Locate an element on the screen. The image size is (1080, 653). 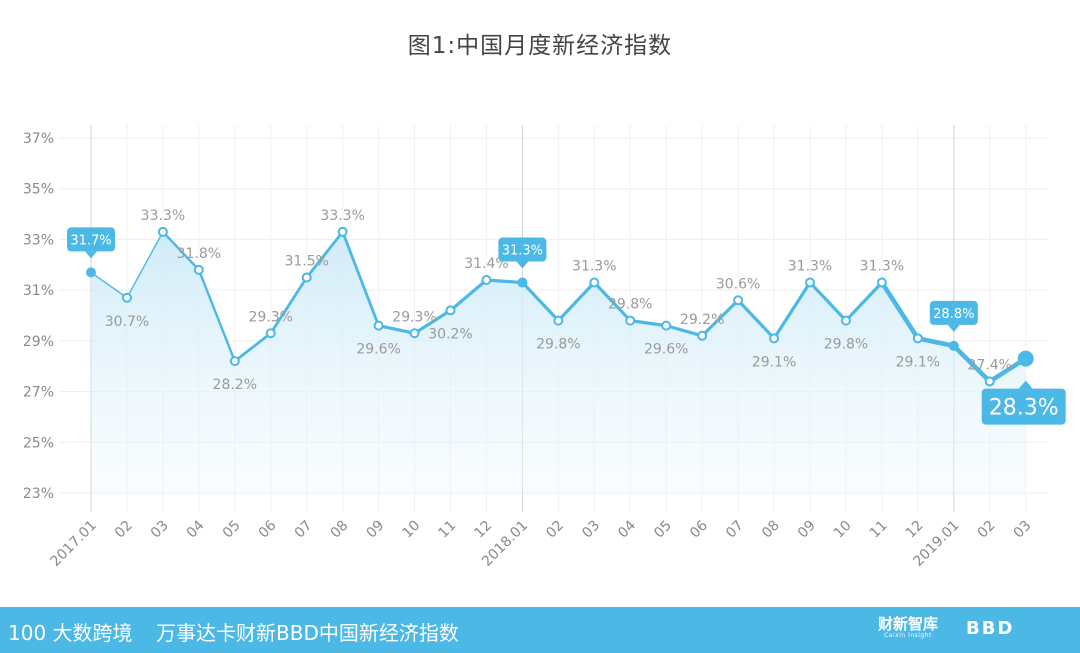
y-tick-label: 27% is located at coordinates (38, 393).